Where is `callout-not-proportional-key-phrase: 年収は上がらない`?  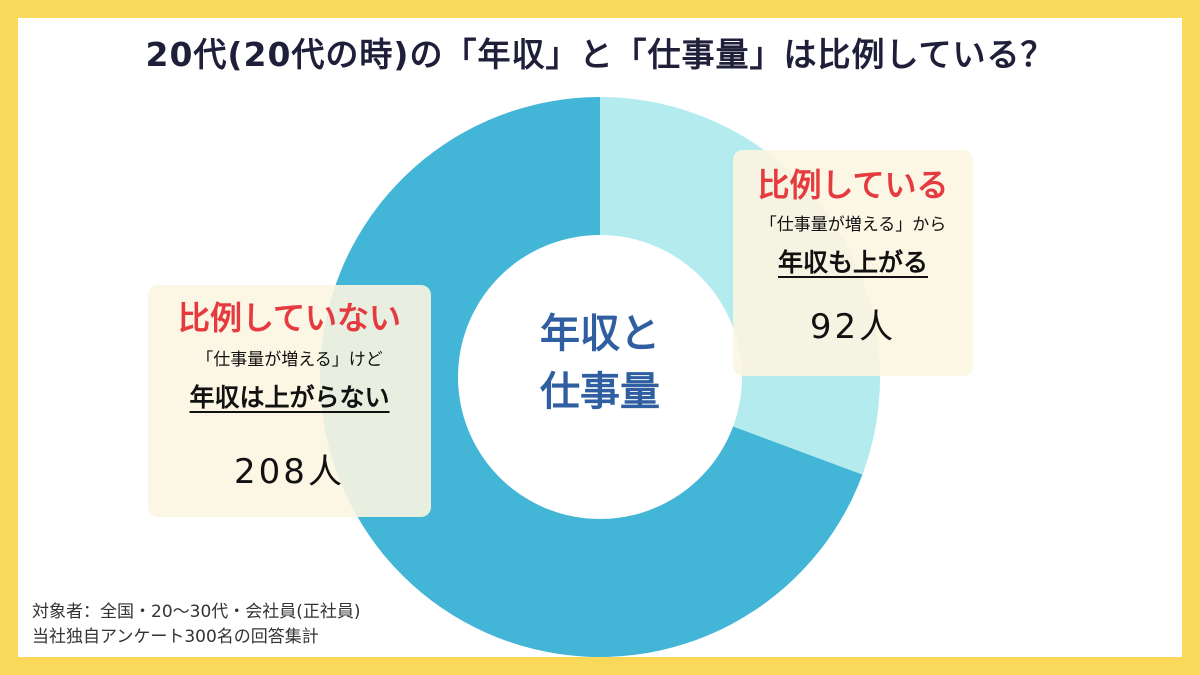
callout-not-proportional-key-phrase: 年収は上がらない is located at coordinates (289, 397).